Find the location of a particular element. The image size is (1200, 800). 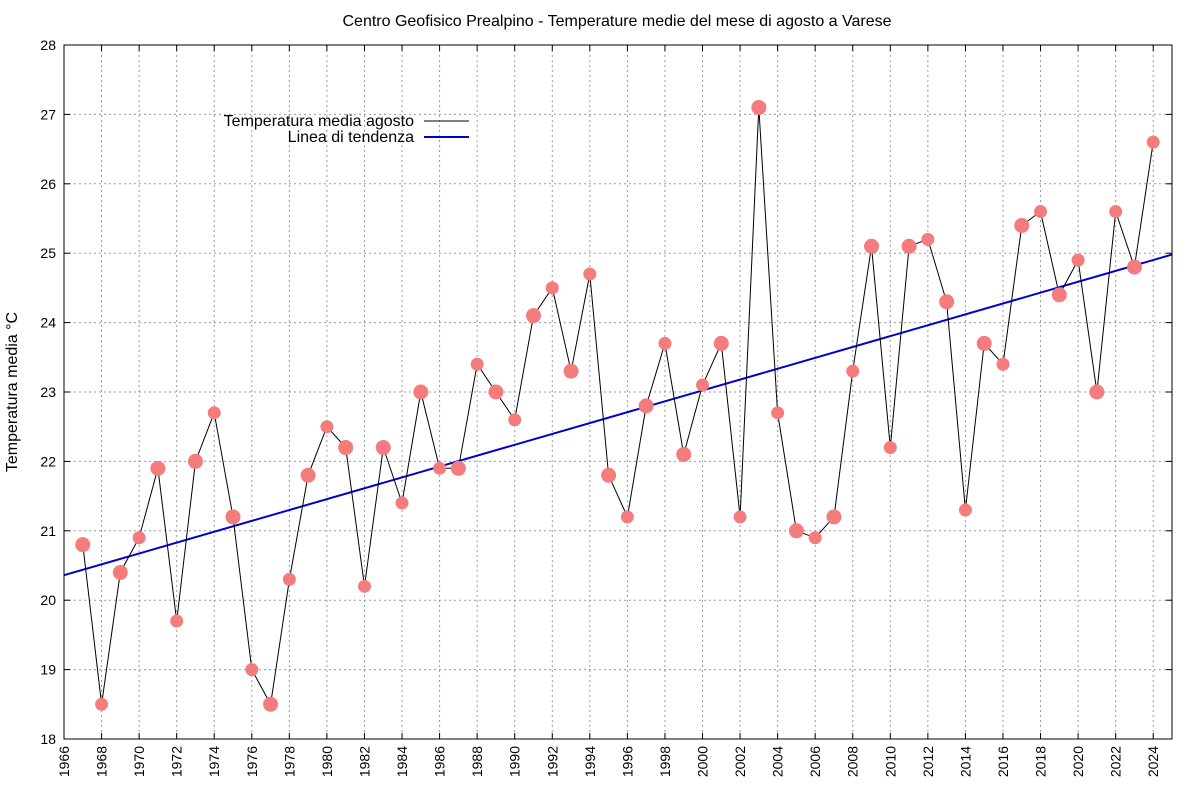

y-tick-label: 28 is located at coordinates (48, 45).